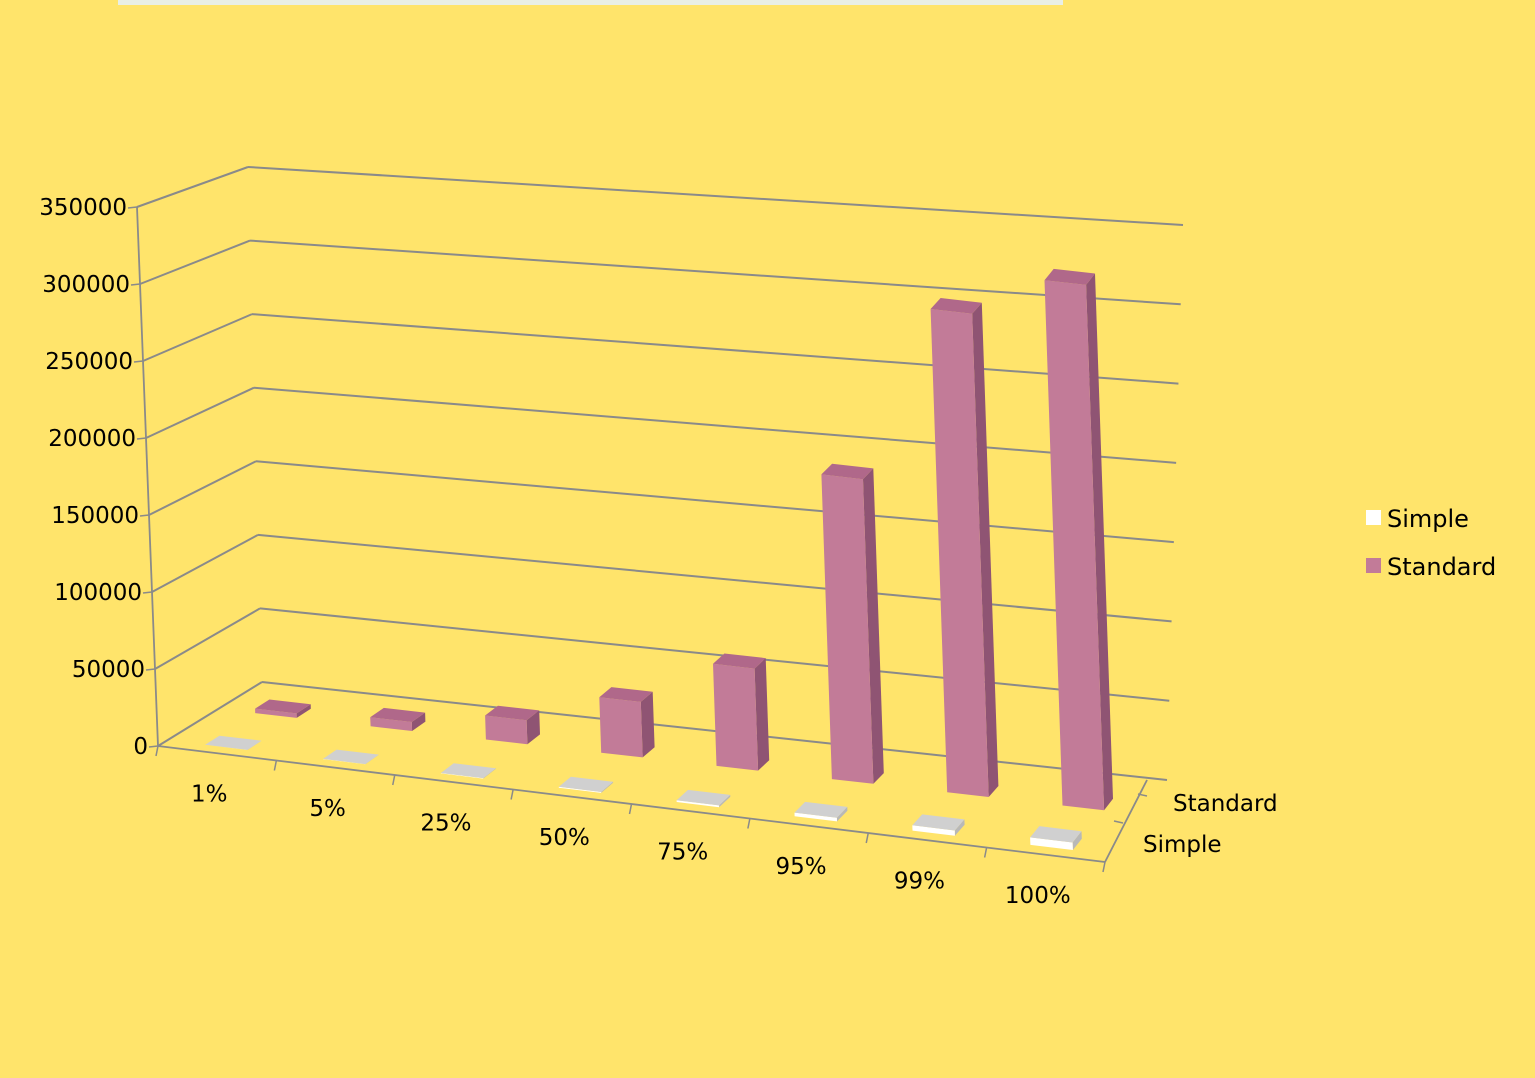 The height and width of the screenshot is (1078, 1535). Describe the element at coordinates (86, 285) in the screenshot. I see `y-tick-label: 300000` at that location.